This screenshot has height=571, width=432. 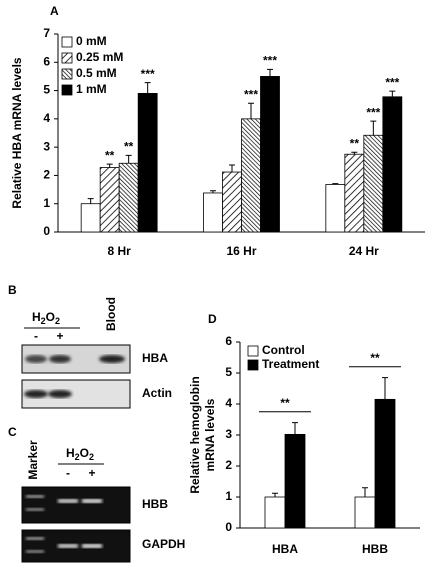 What do you see at coordinates (111, 314) in the screenshot?
I see `lane-label: Blood` at bounding box center [111, 314].